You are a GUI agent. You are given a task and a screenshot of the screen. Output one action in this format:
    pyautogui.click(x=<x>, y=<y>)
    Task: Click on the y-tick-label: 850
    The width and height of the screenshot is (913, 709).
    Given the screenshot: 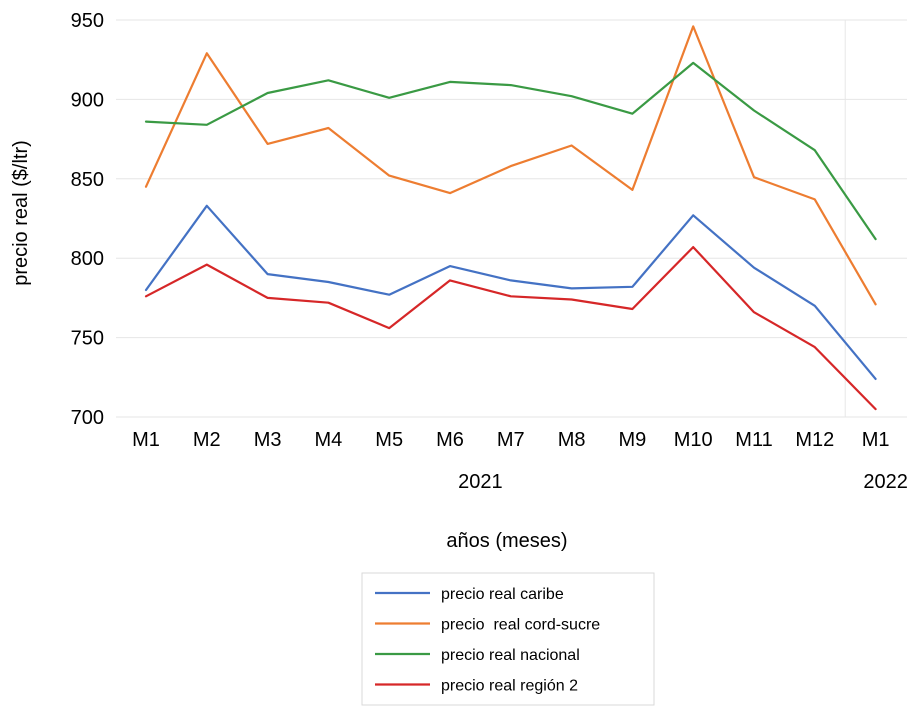 What is the action you would take?
    pyautogui.click(x=87, y=180)
    